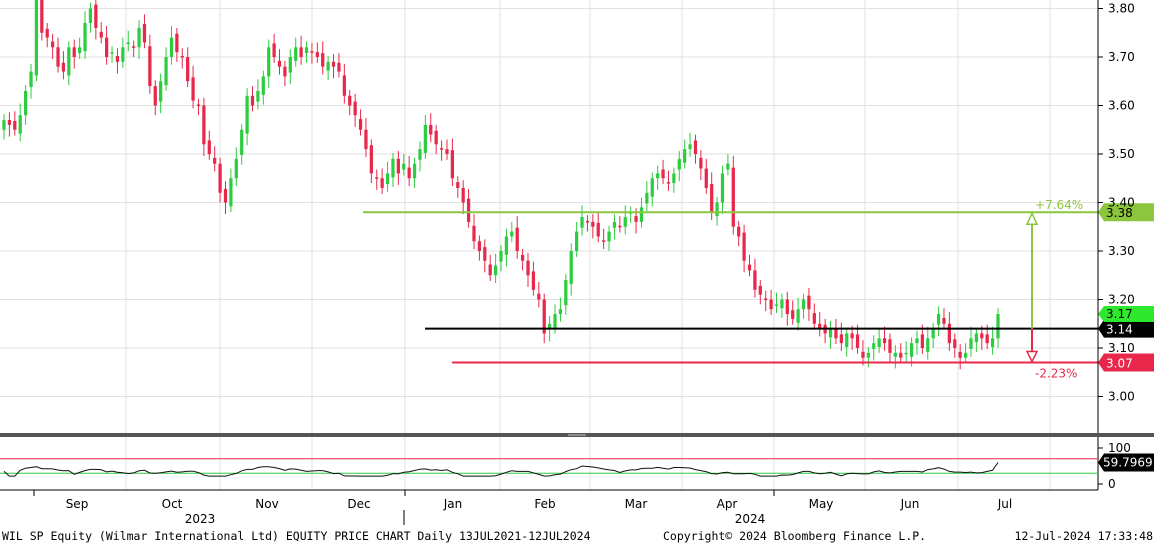 The height and width of the screenshot is (545, 1154). Describe the element at coordinates (910, 504) in the screenshot. I see `x-tick-label: Jun` at that location.